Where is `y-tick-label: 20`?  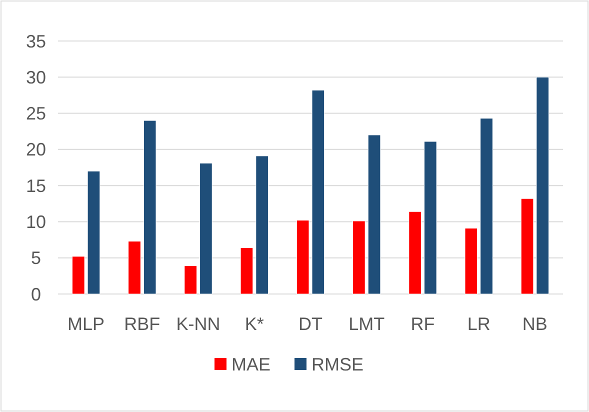 y-tick-label: 20 is located at coordinates (36, 150).